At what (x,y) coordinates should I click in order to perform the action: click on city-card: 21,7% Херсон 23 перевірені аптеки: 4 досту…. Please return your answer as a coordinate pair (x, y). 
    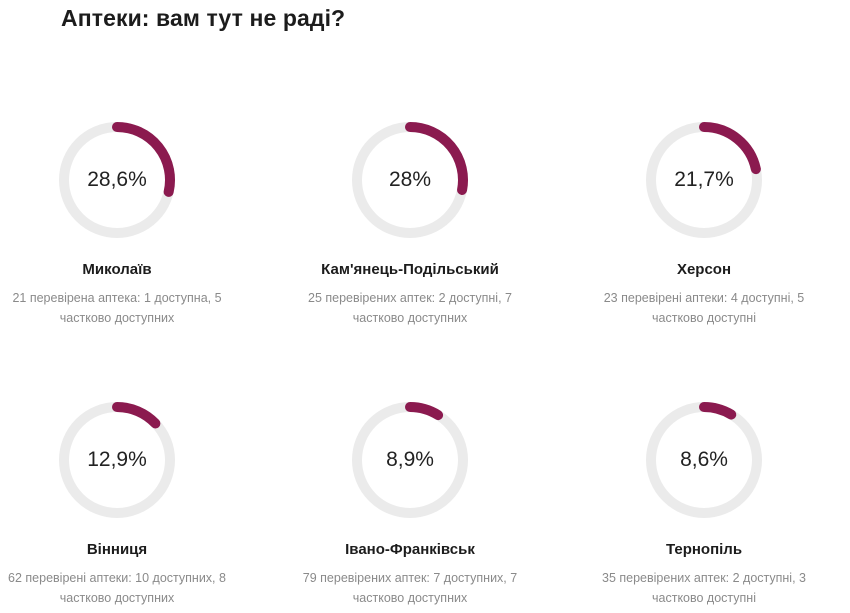
    Looking at the image, I should click on (704, 223).